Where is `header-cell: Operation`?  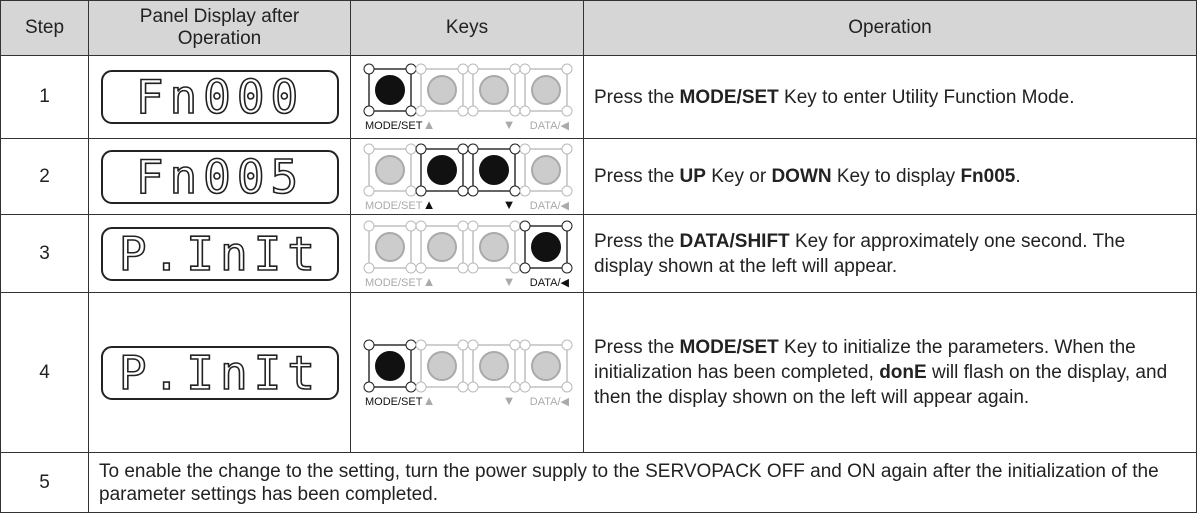
header-cell: Operation is located at coordinates (890, 28).